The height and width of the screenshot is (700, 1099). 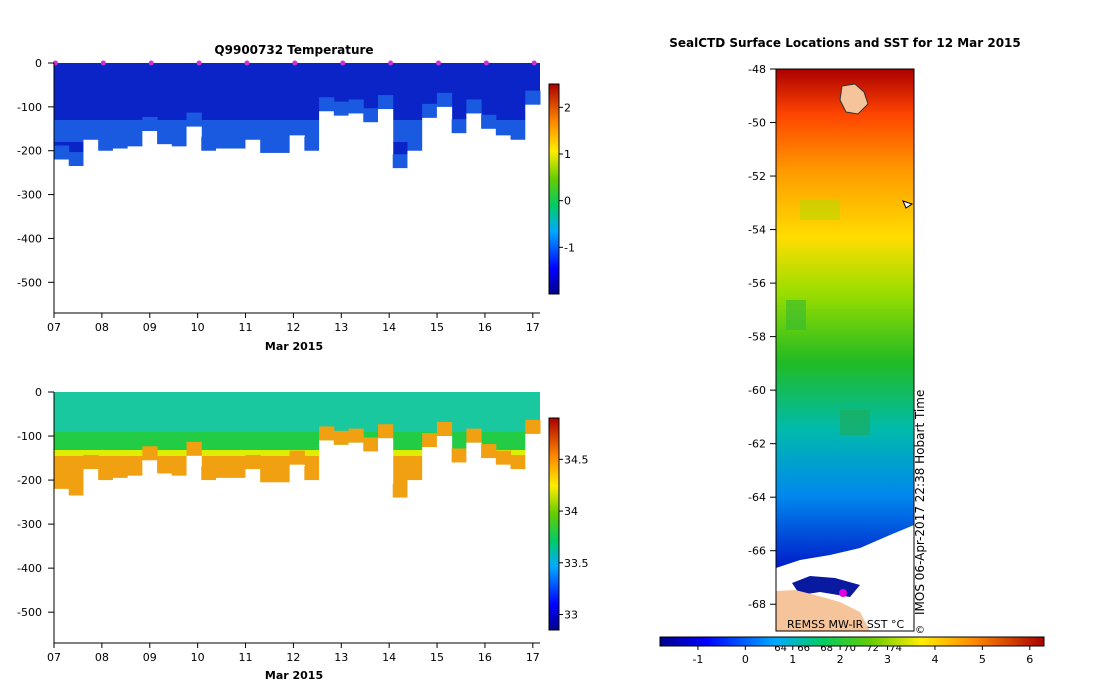 What do you see at coordinates (294, 675) in the screenshot?
I see `salinity-xlabel: Mar 2015` at bounding box center [294, 675].